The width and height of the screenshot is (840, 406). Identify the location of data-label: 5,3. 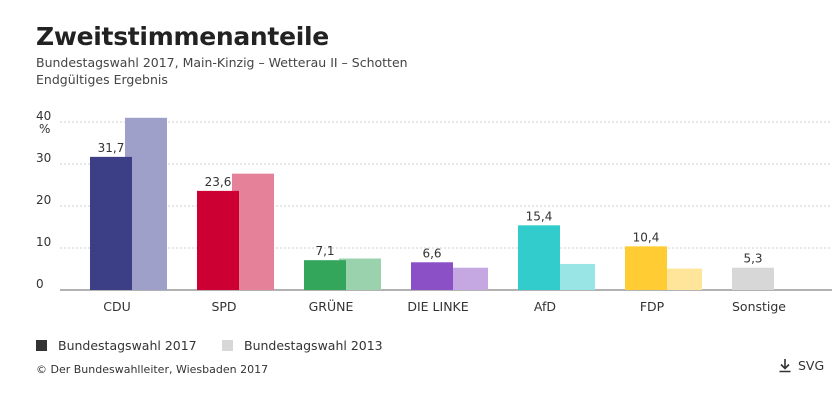
(752, 259).